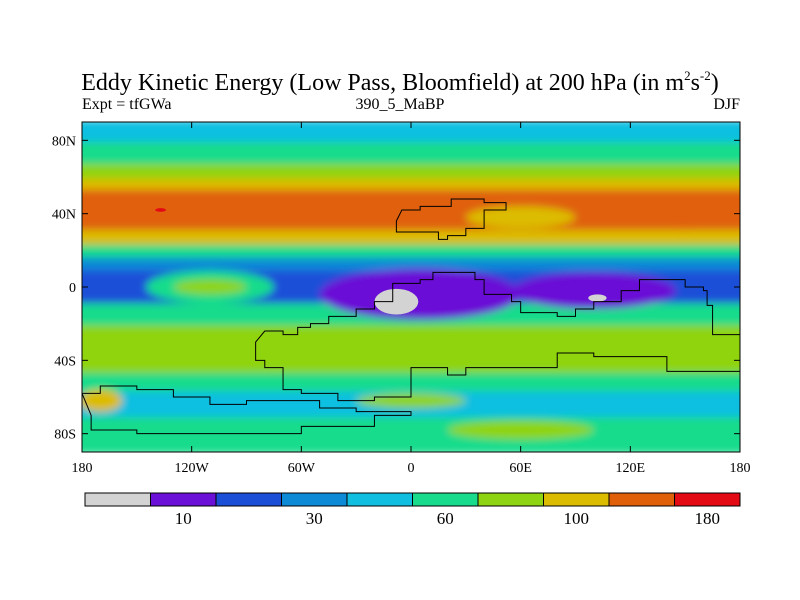 Image resolution: width=800 pixels, height=600 pixels. Describe the element at coordinates (497, 336) in the screenshot. I see `south-continent-outline` at that location.